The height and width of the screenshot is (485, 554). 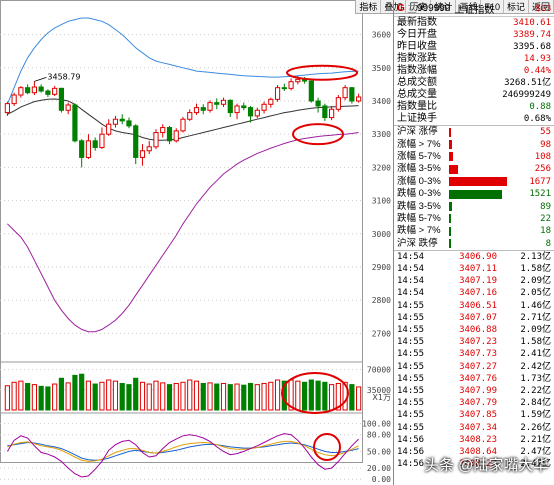 What do you see at coordinates (417, 34) in the screenshot?
I see `summary-label: 今日开盘` at bounding box center [417, 34].